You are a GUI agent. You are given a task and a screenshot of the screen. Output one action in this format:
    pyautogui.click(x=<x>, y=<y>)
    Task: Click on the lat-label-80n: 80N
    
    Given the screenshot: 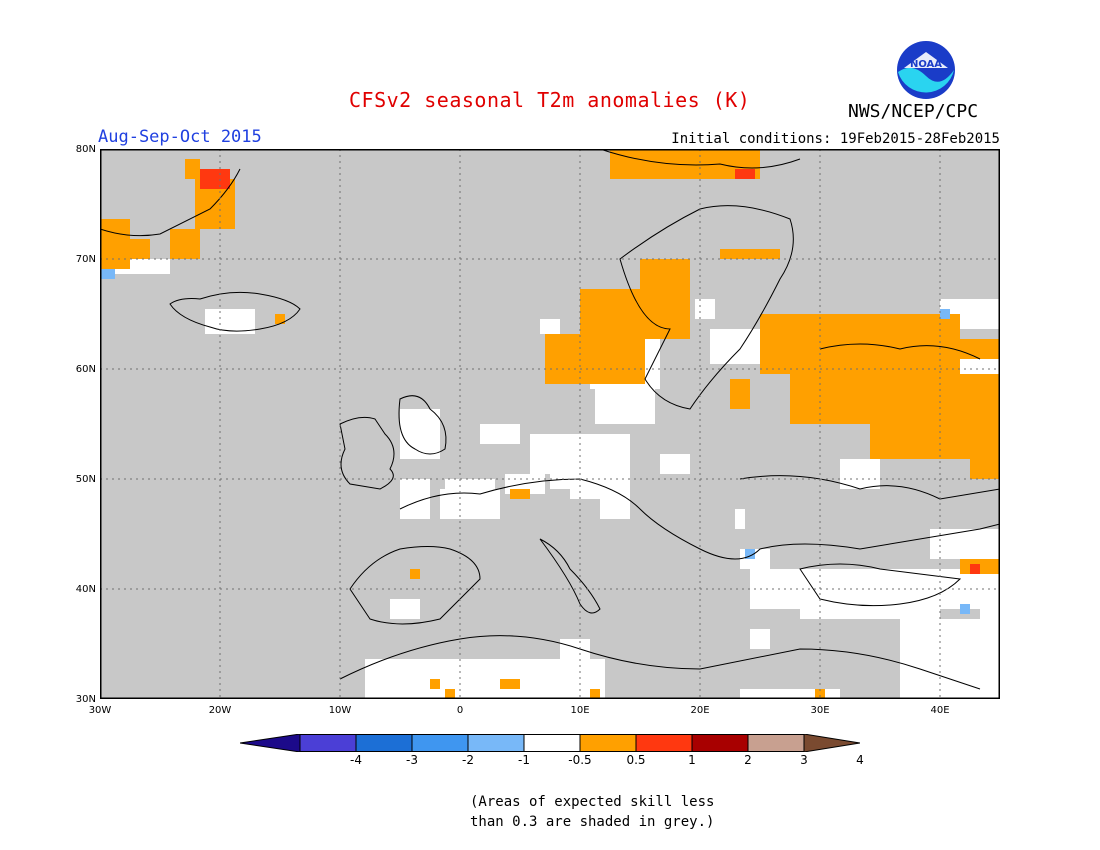 What is the action you would take?
    pyautogui.click(x=85, y=149)
    